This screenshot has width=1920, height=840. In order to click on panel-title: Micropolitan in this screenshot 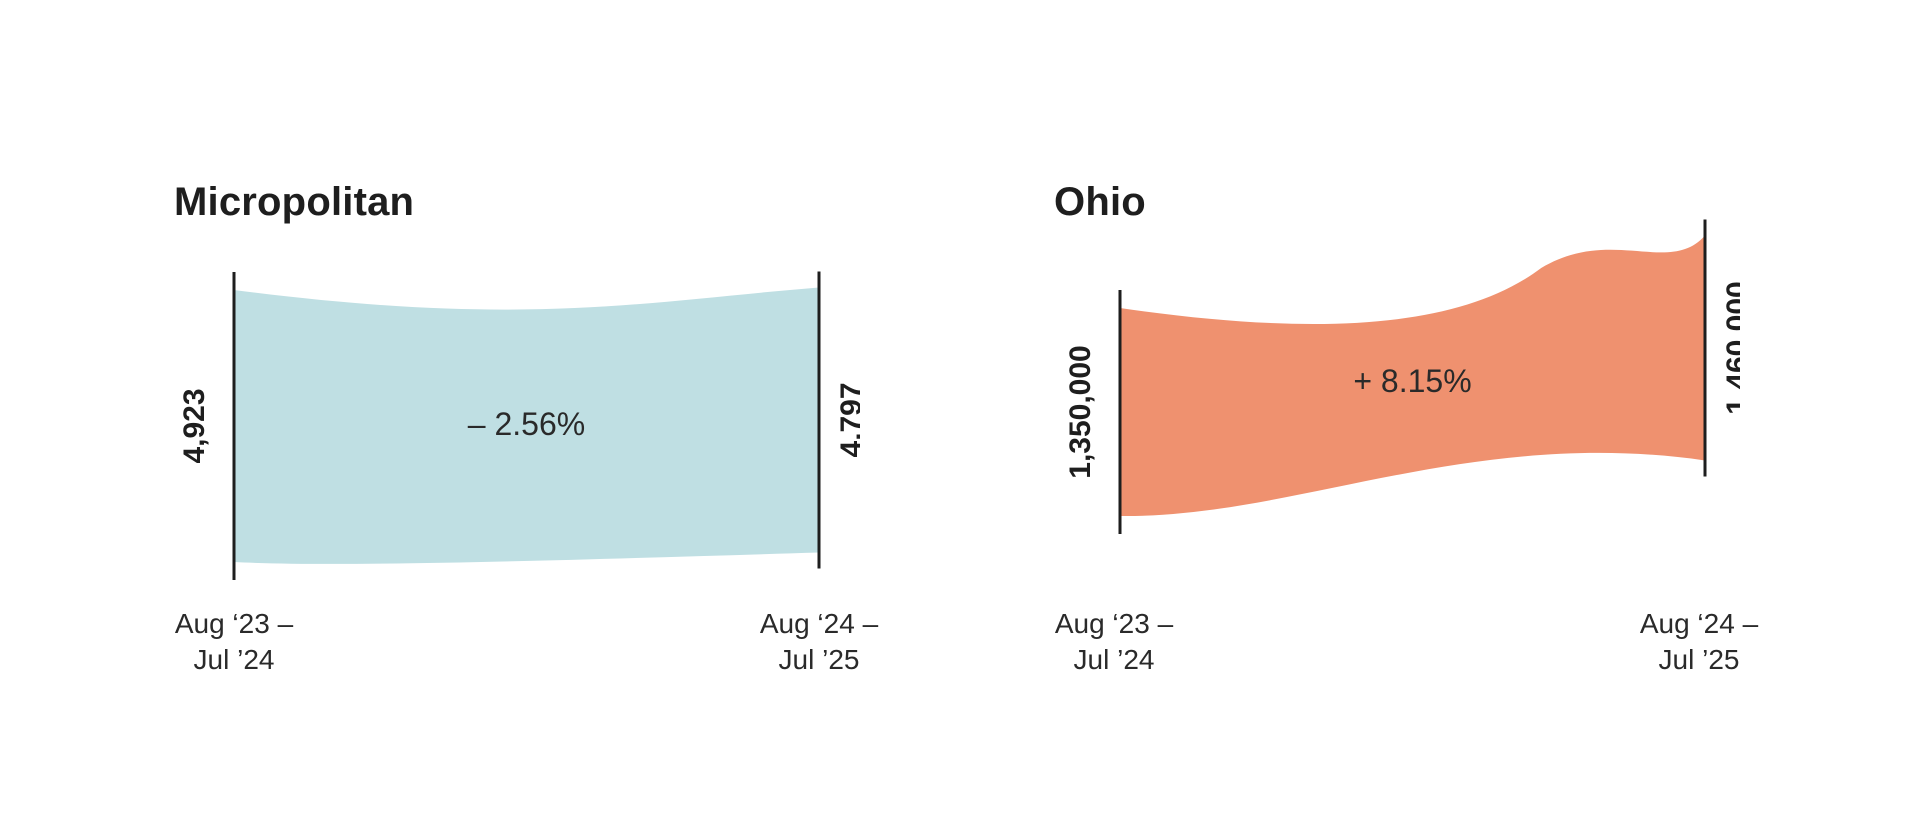, I will do `click(294, 202)`.